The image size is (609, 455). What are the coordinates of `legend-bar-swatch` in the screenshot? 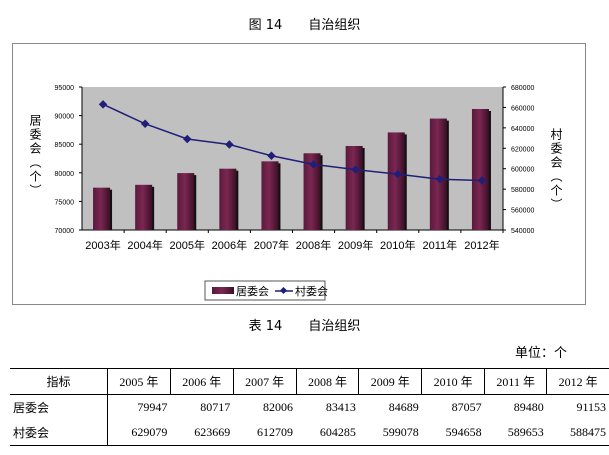 It's located at (223, 290).